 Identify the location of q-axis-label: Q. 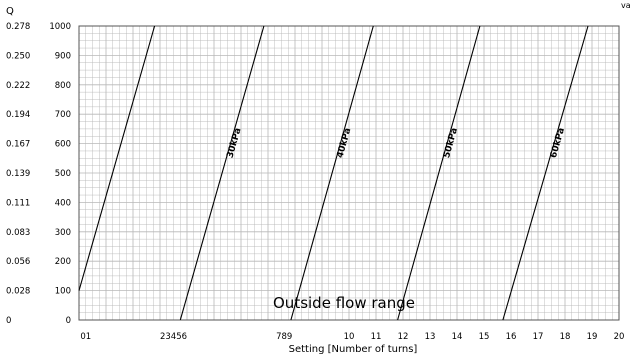
(10, 11).